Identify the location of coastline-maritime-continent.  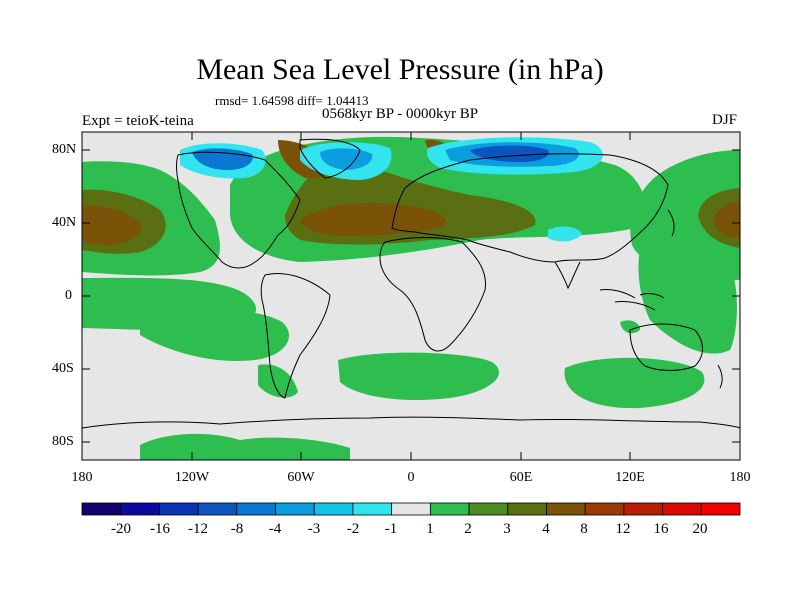
(632, 300).